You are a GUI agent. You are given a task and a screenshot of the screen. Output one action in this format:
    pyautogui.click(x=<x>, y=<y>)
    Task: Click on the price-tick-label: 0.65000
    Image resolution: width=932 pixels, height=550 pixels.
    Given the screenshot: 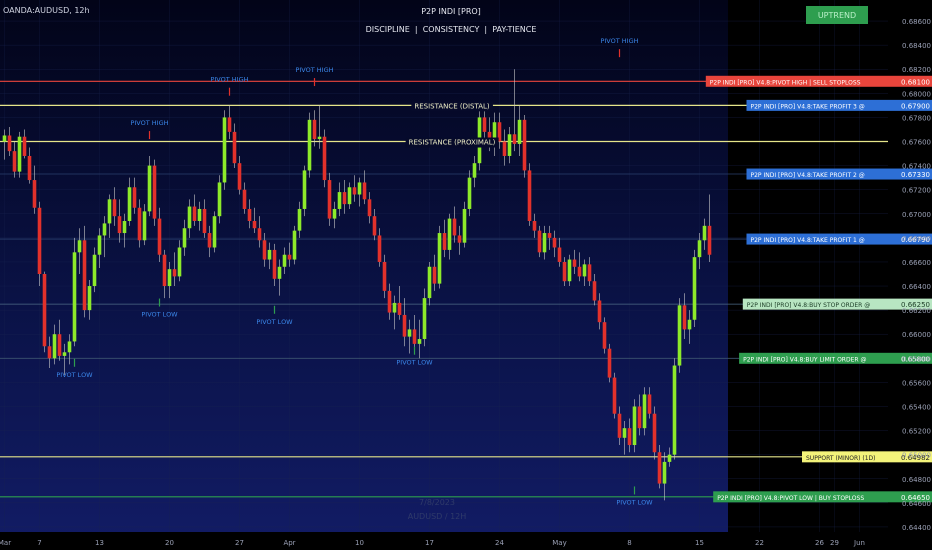 What is the action you would take?
    pyautogui.click(x=916, y=456)
    